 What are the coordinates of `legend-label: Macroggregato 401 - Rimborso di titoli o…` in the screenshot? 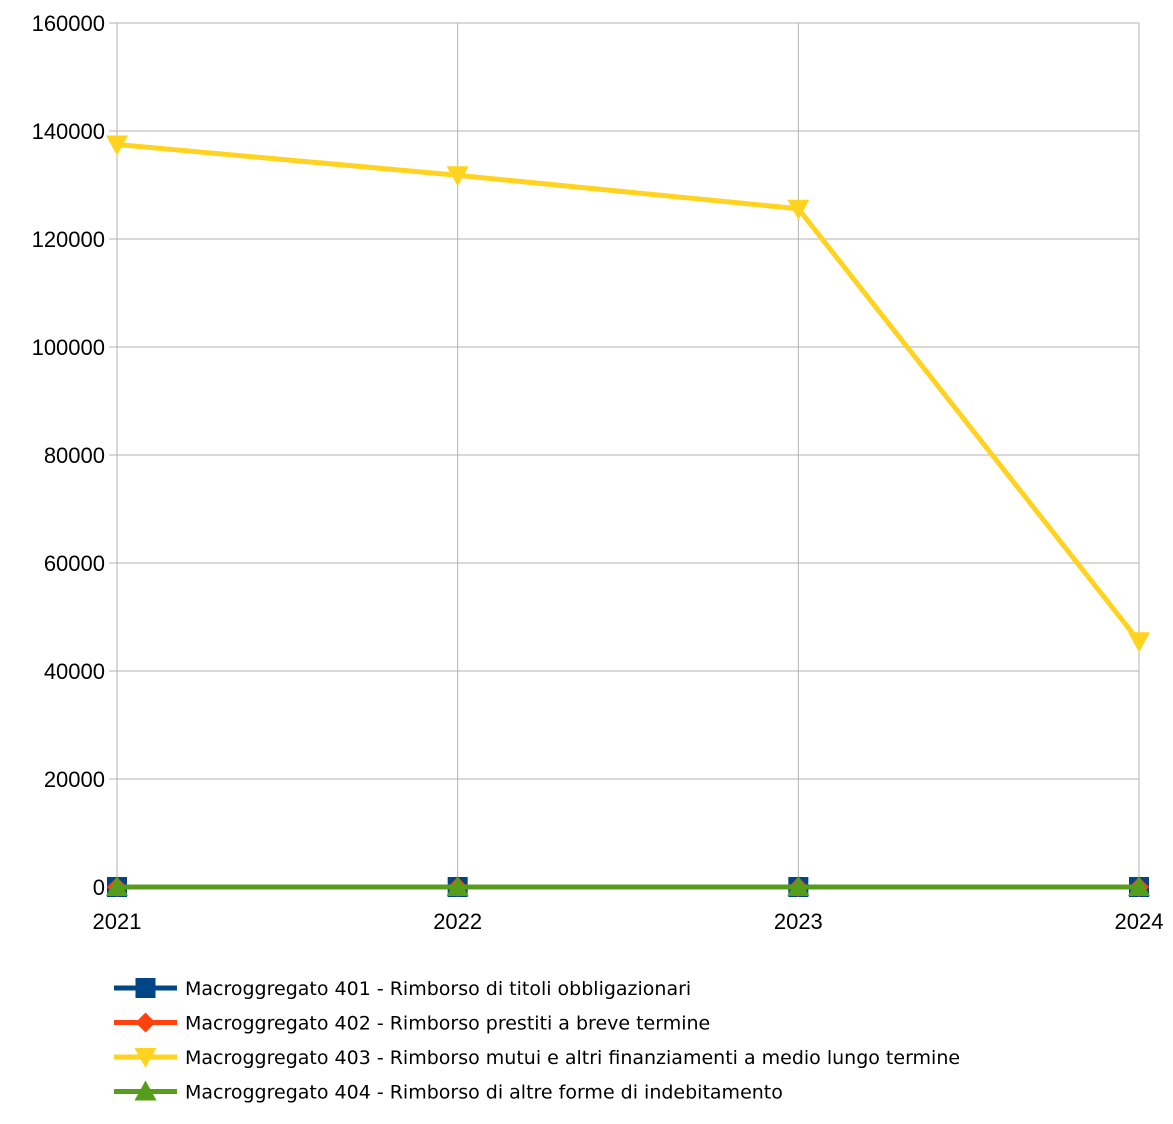 It's located at (438, 989).